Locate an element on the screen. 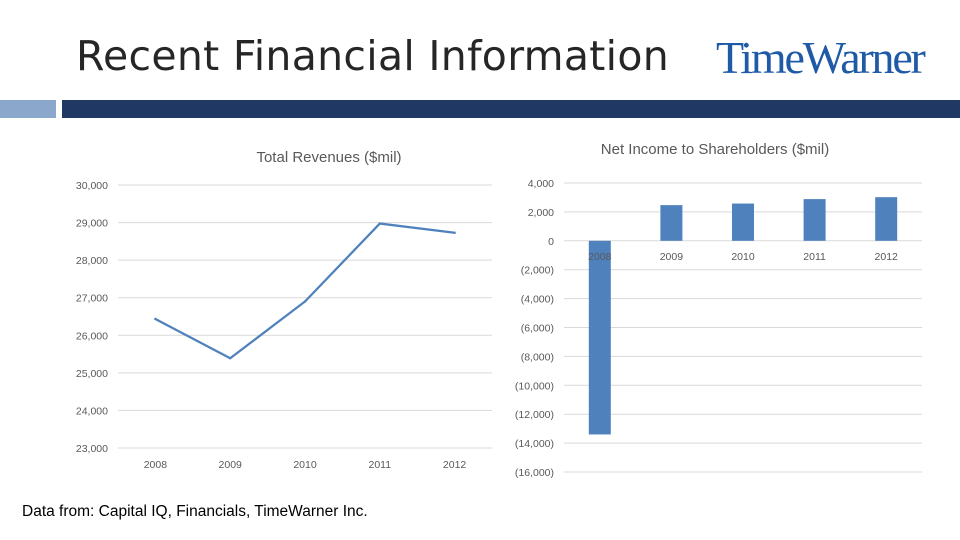 This screenshot has width=960, height=540. net-income-y-tick-label: (10,000) is located at coordinates (534, 386).